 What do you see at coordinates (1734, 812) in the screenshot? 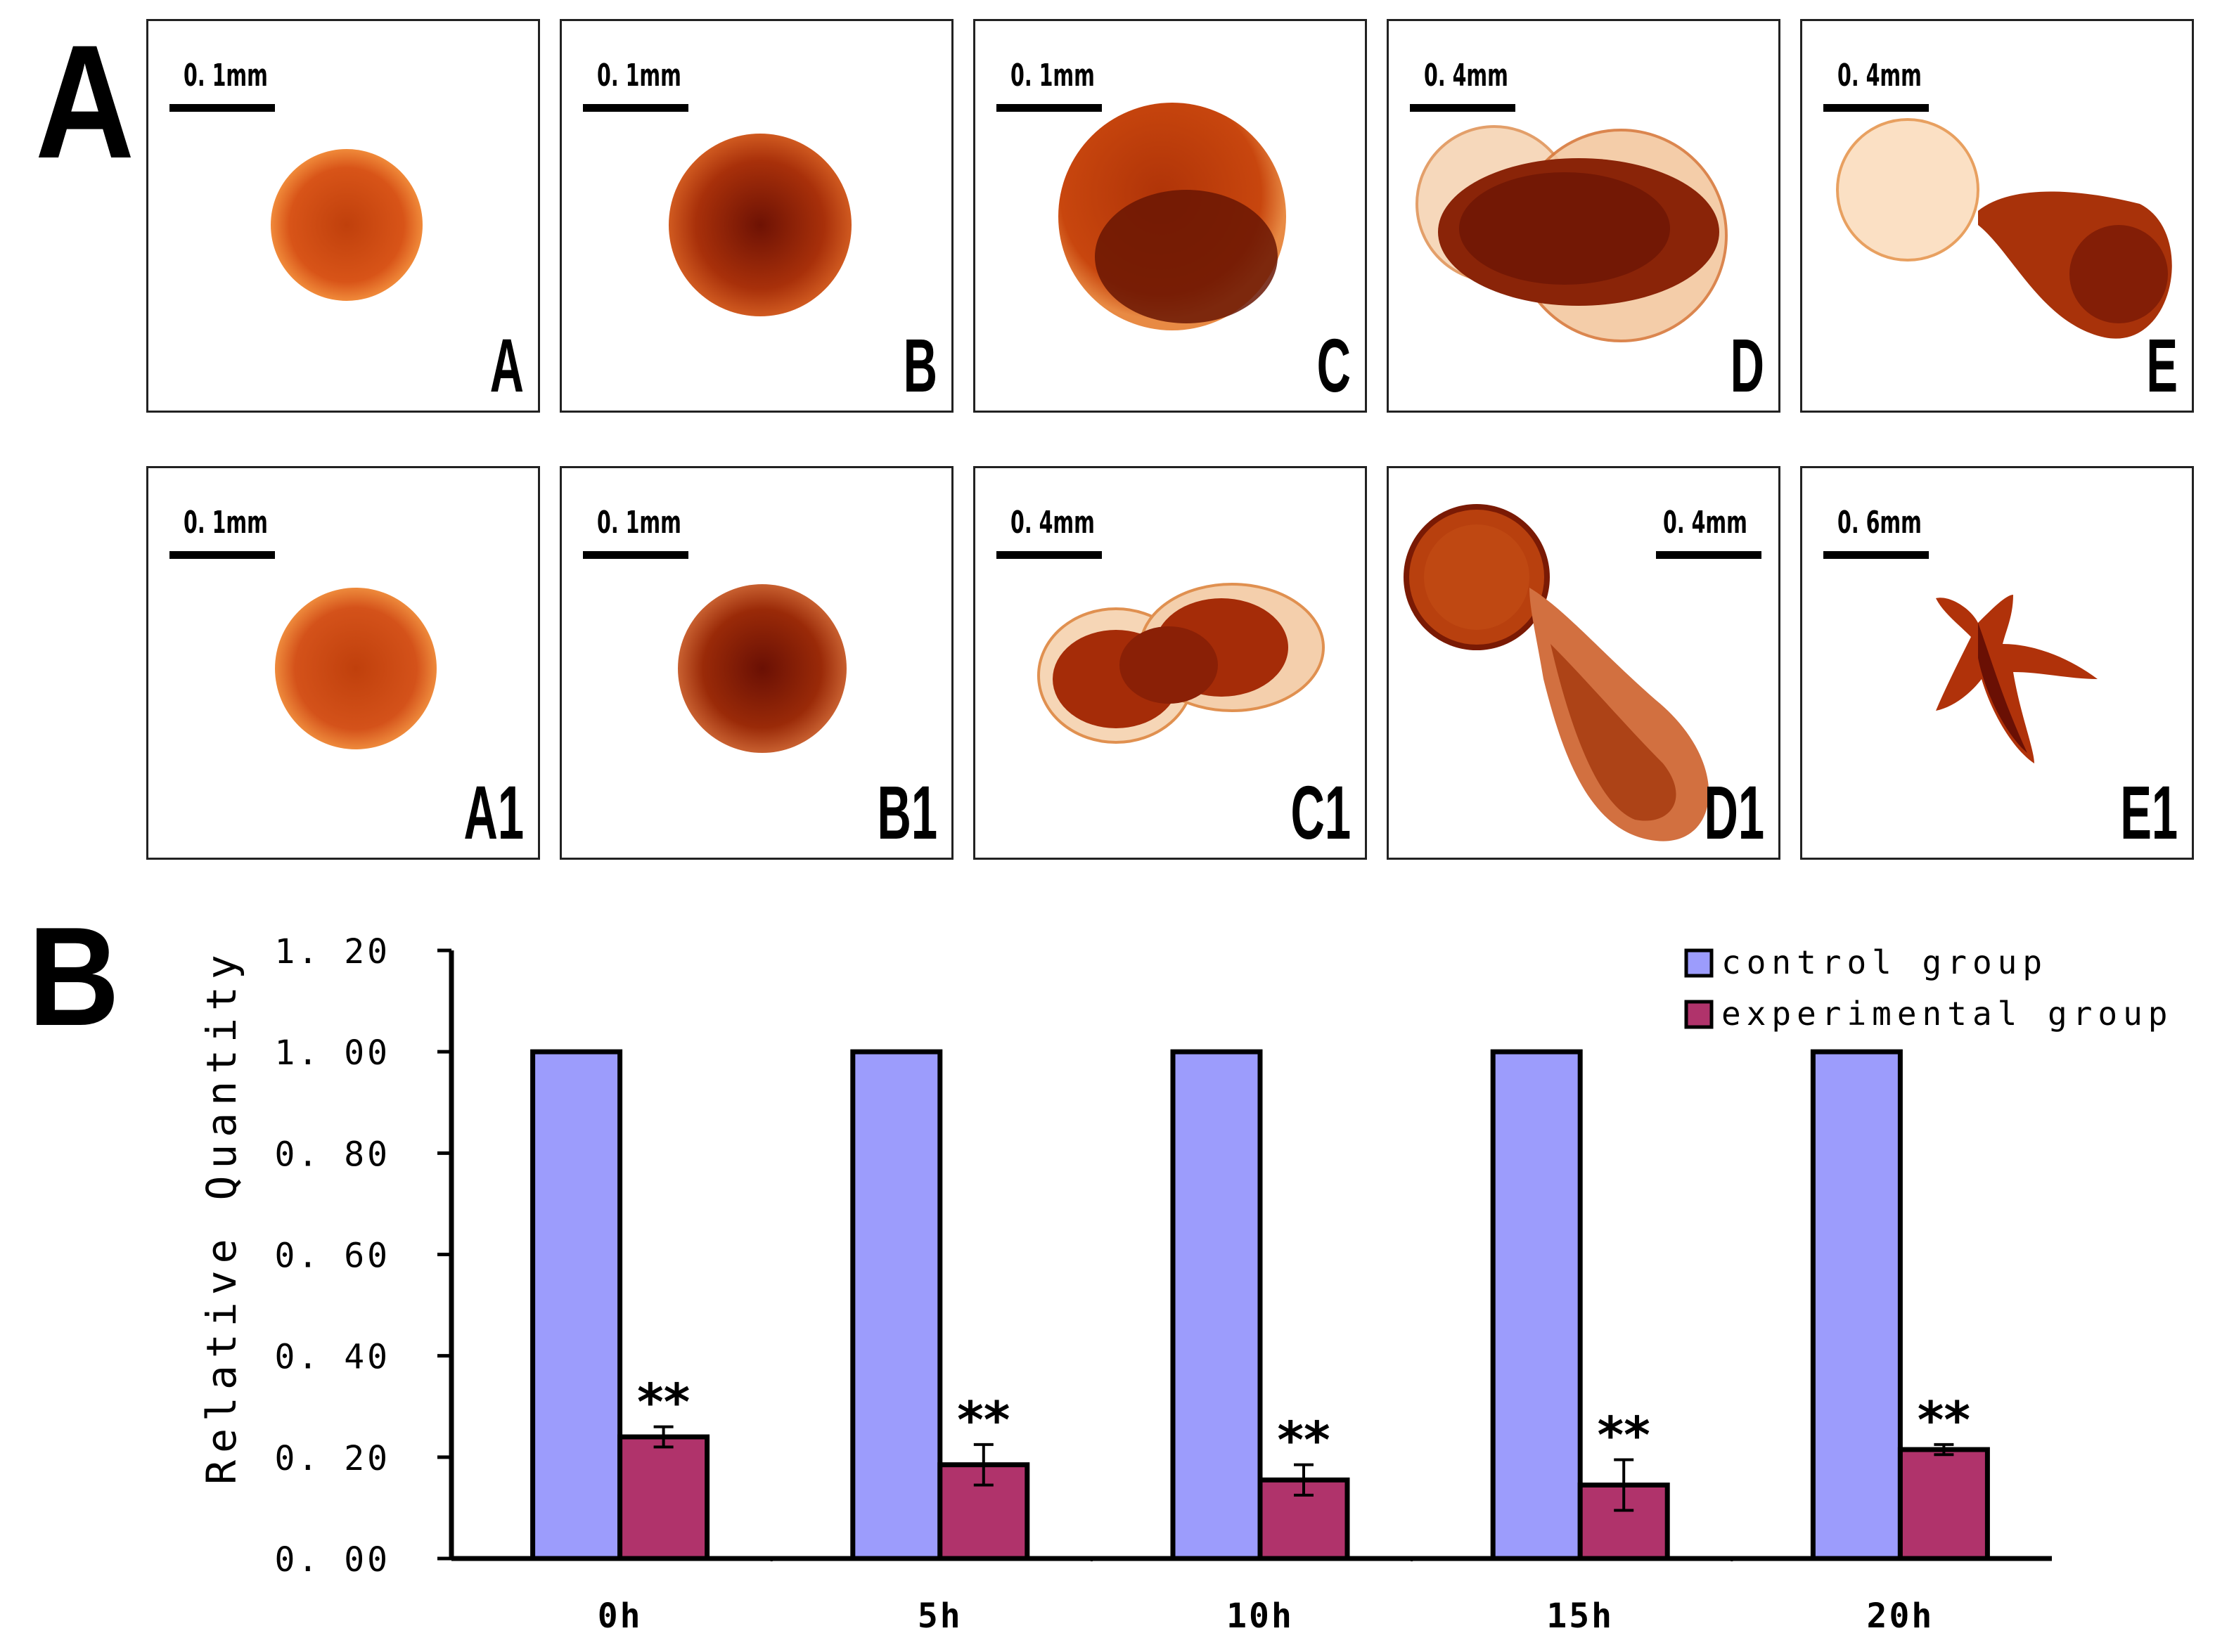
I see `panel-label: D1` at bounding box center [1734, 812].